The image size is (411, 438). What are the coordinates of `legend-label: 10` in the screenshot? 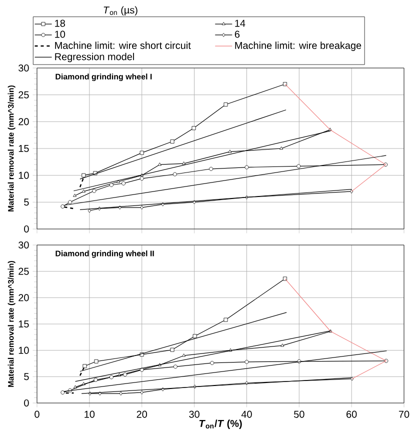 It's located at (60, 34).